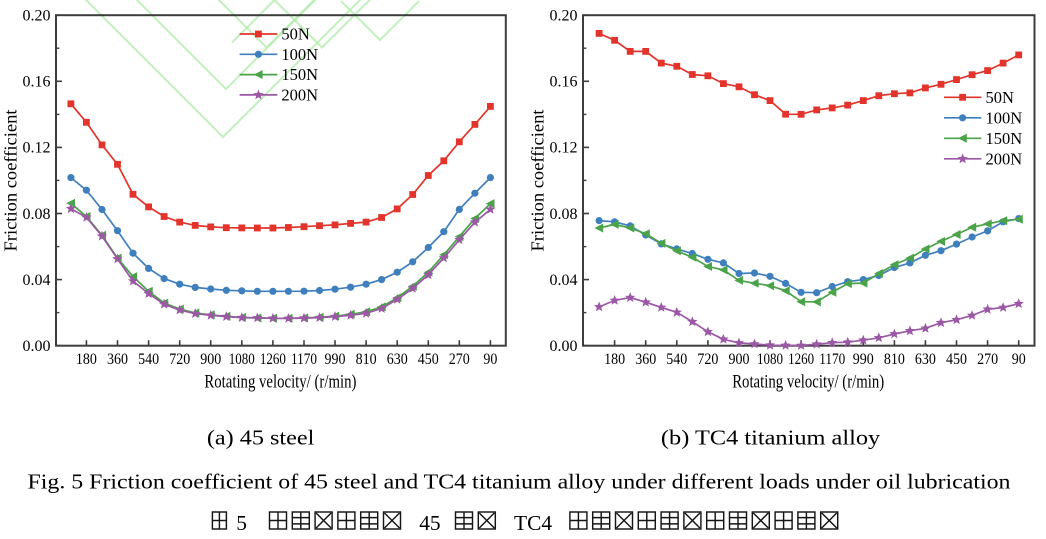  I want to click on svg-text: (b) TC4 titanium alloy, so click(771, 438).